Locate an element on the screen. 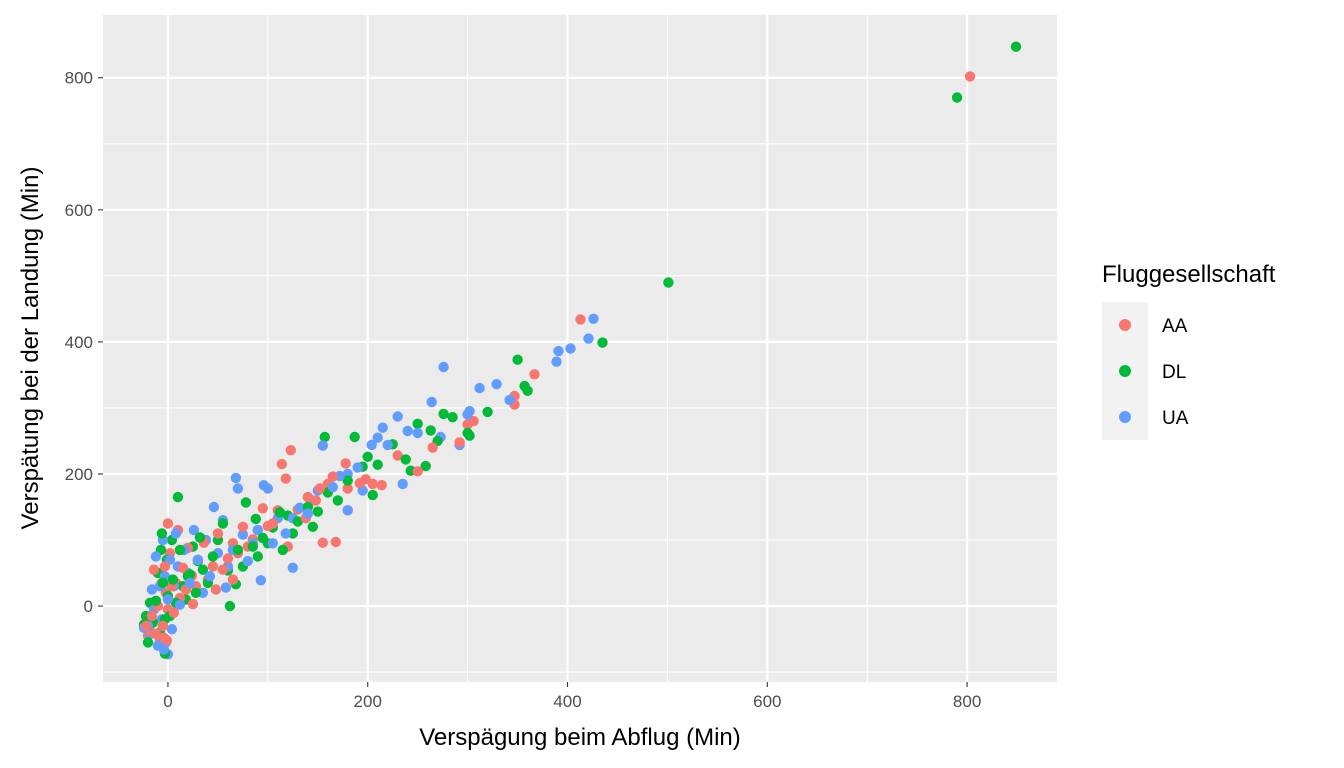 The width and height of the screenshot is (1344, 768). legend-swatch-dl is located at coordinates (1125, 371).